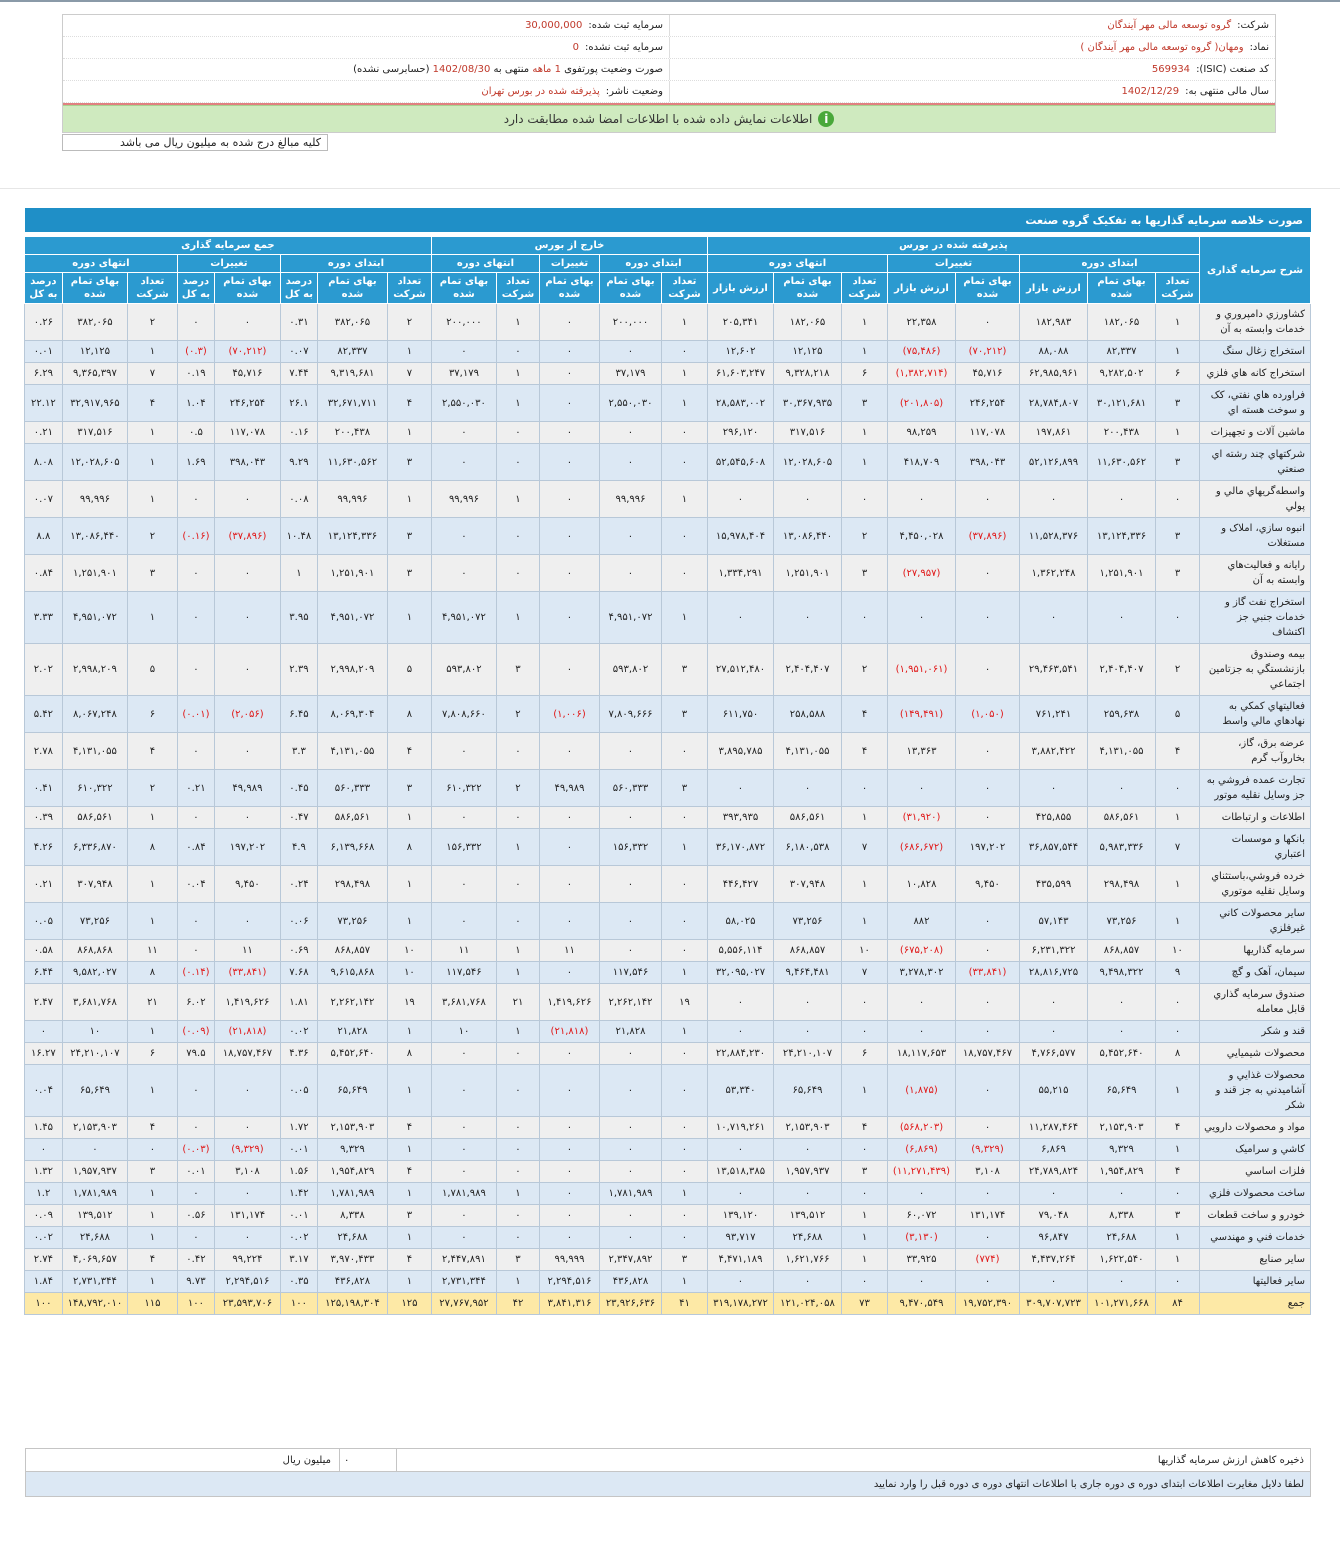  I want to click on cell: ۰.۲۴, so click(298, 884).